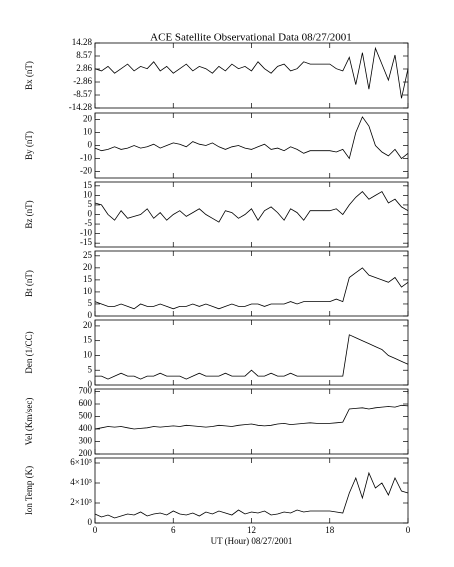  Describe the element at coordinates (82, 94) in the screenshot. I see `y-tick-label: -8.57` at that location.